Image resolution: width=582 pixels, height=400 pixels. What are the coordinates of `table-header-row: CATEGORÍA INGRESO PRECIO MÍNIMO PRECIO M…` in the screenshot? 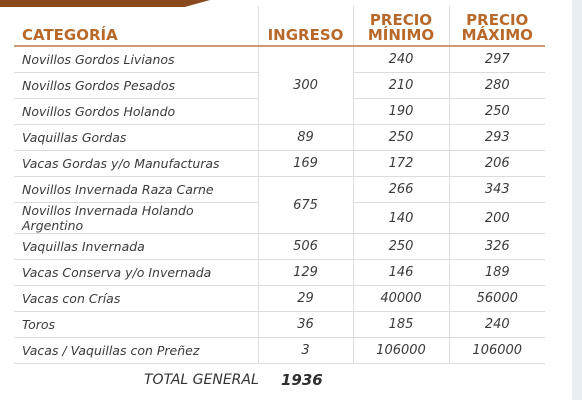 It's located at (279, 26).